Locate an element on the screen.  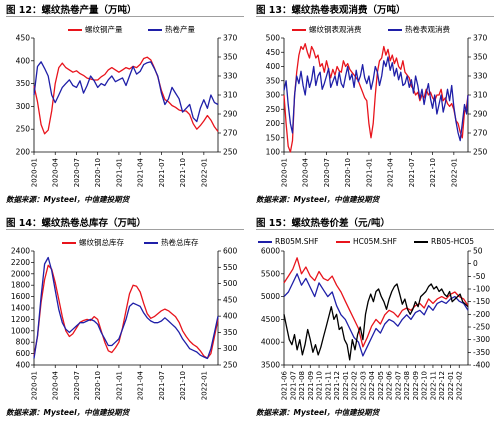
y-tick-label-left: 4000 is located at coordinates (270, 342).